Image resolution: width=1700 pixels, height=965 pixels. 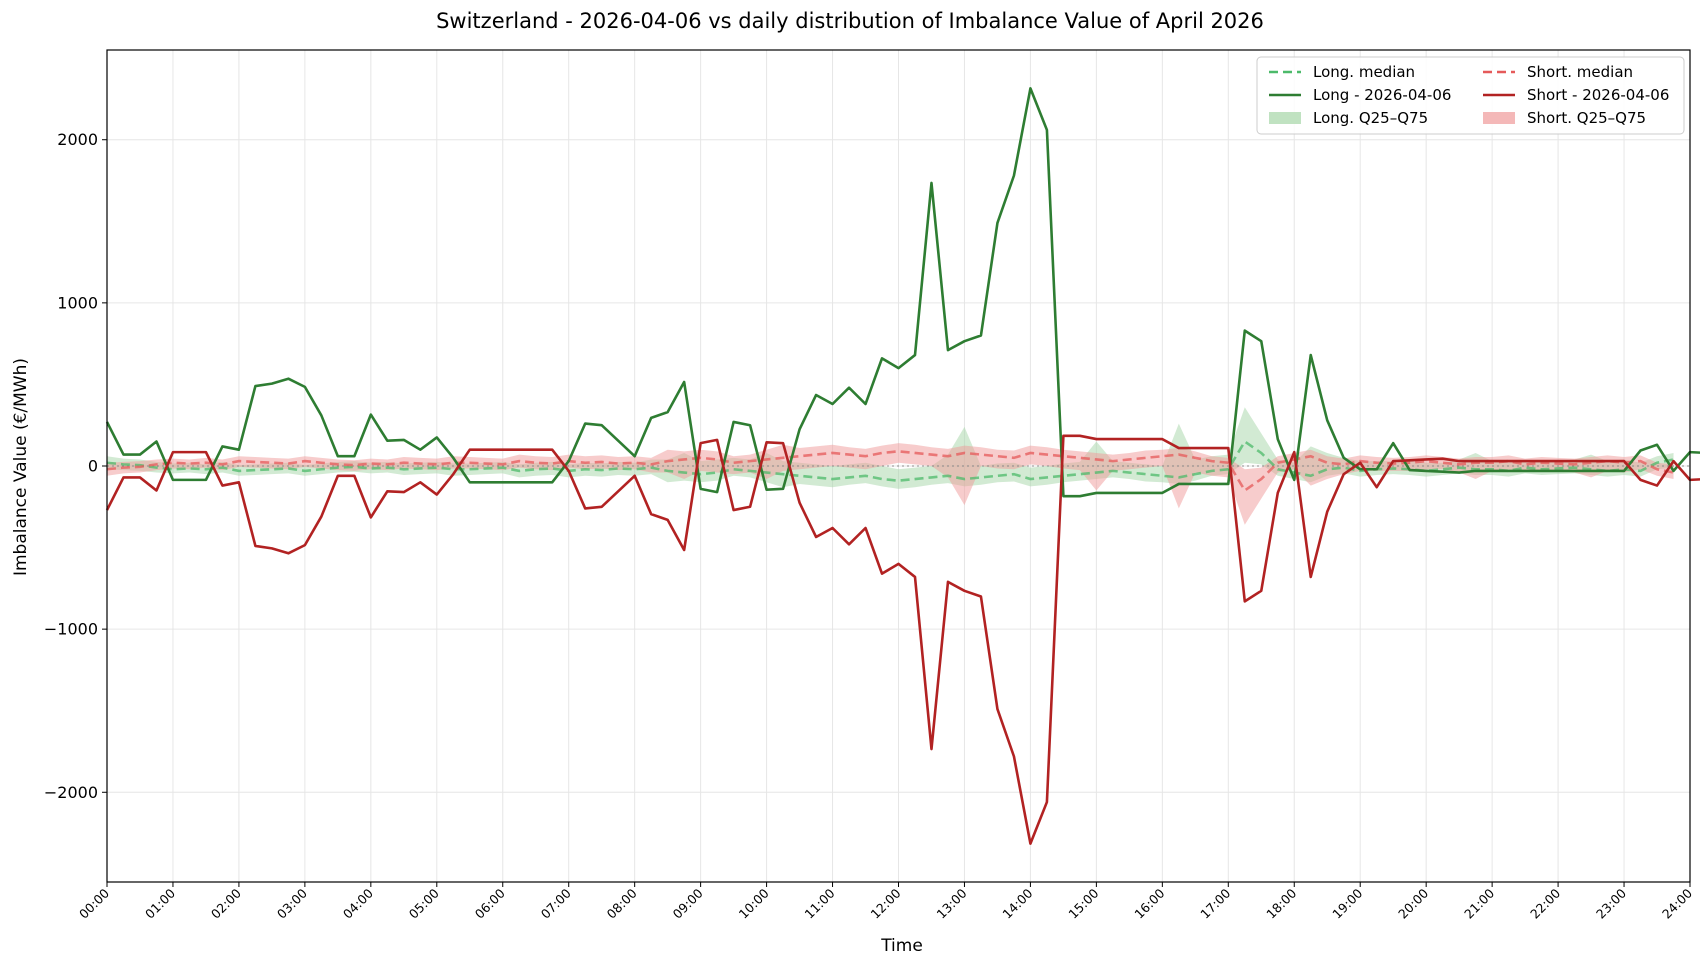 I want to click on legend-label: Short. Q25–Q75, so click(x=1586, y=118).